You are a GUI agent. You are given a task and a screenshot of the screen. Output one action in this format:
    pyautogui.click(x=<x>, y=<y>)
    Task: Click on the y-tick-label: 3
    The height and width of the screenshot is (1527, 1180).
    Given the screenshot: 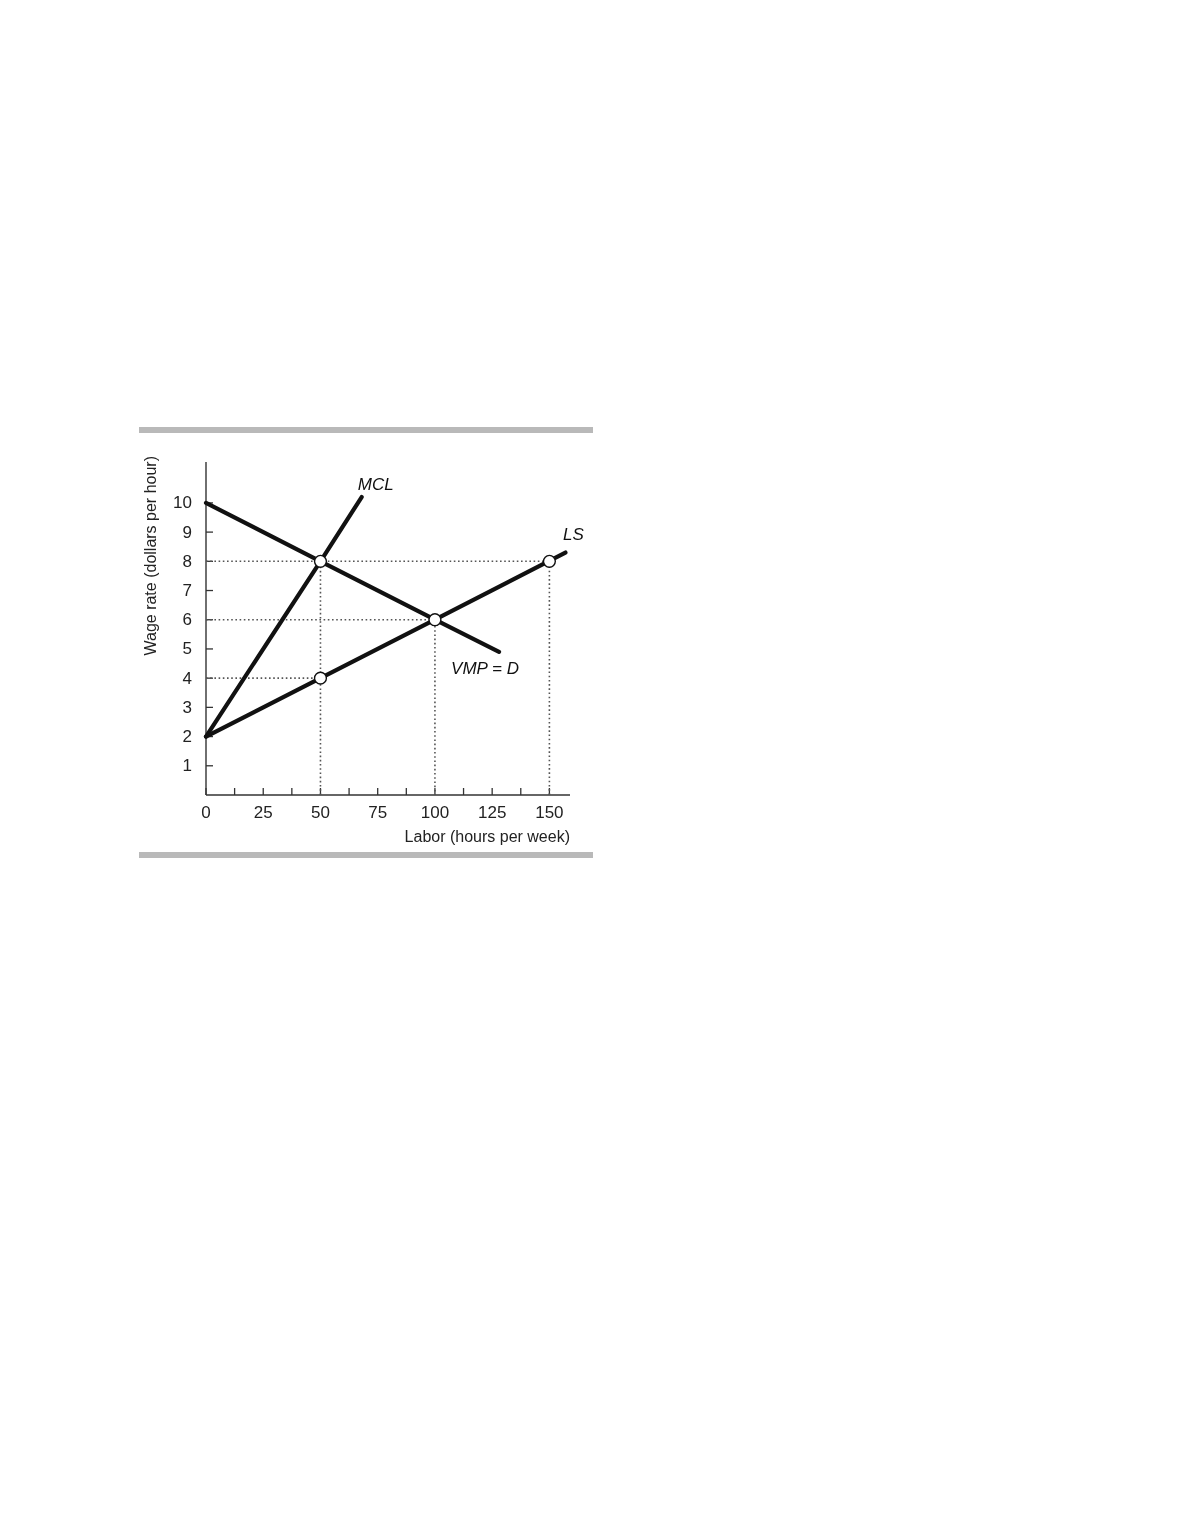 What is the action you would take?
    pyautogui.click(x=187, y=707)
    